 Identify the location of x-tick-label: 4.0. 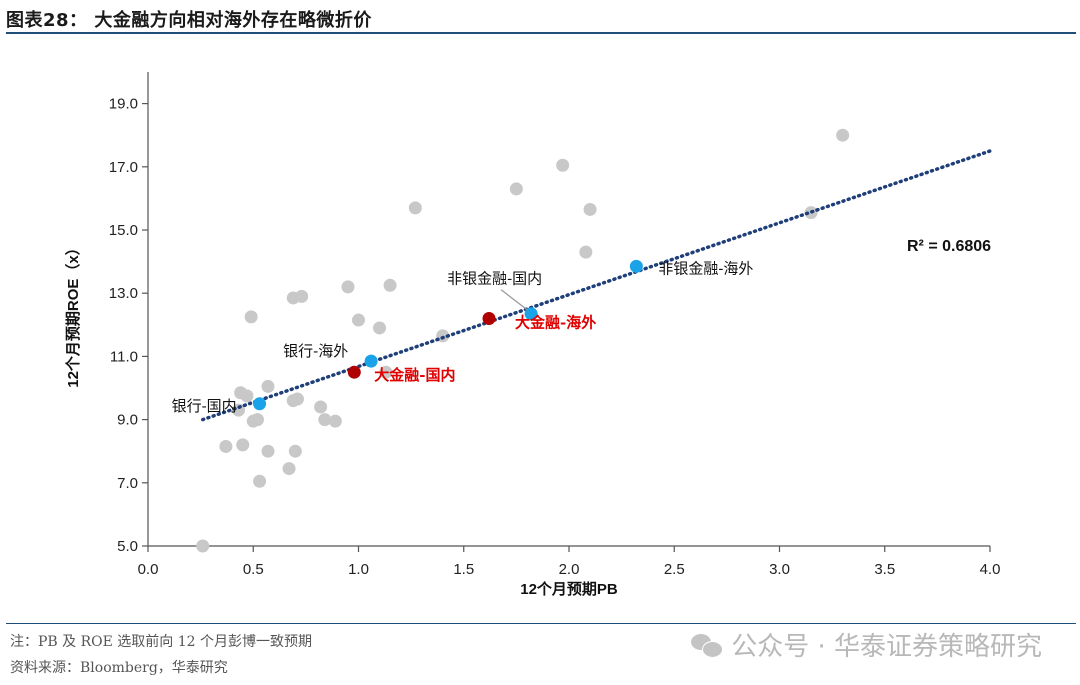
(990, 569).